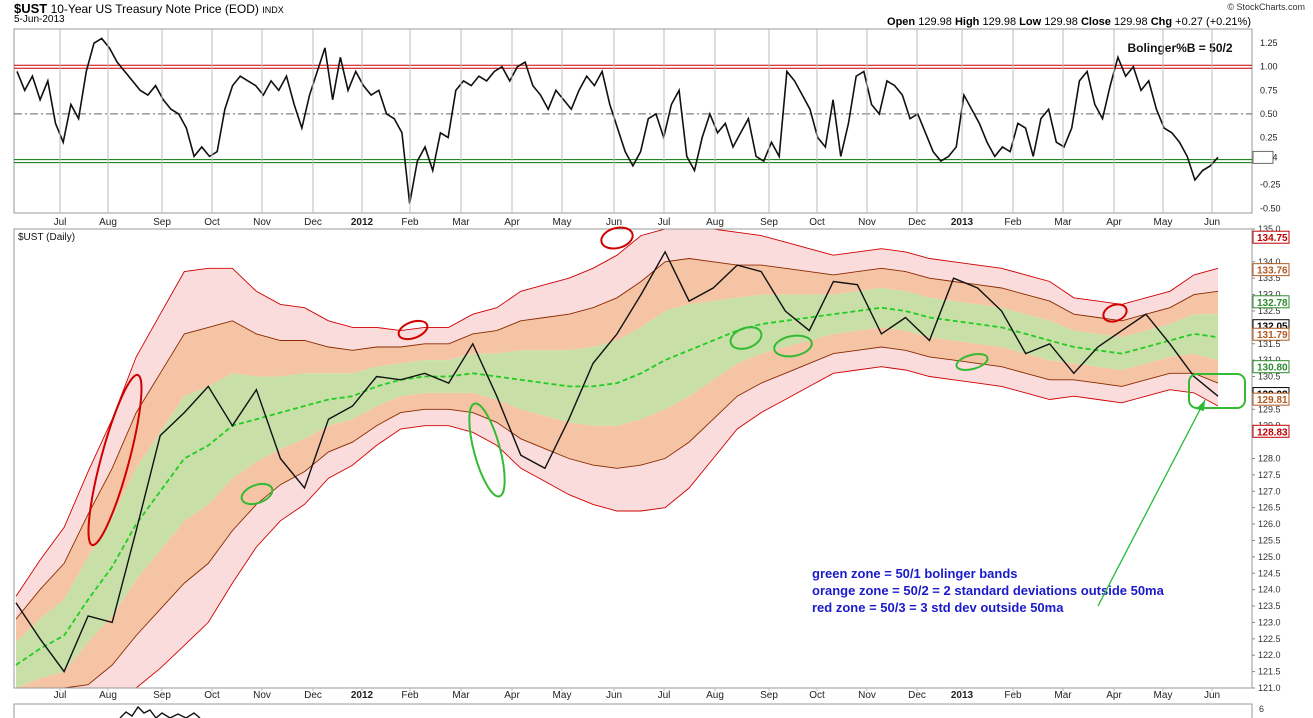 The width and height of the screenshot is (1313, 718). Describe the element at coordinates (664, 222) in the screenshot. I see `upper-x-label: Jul` at that location.